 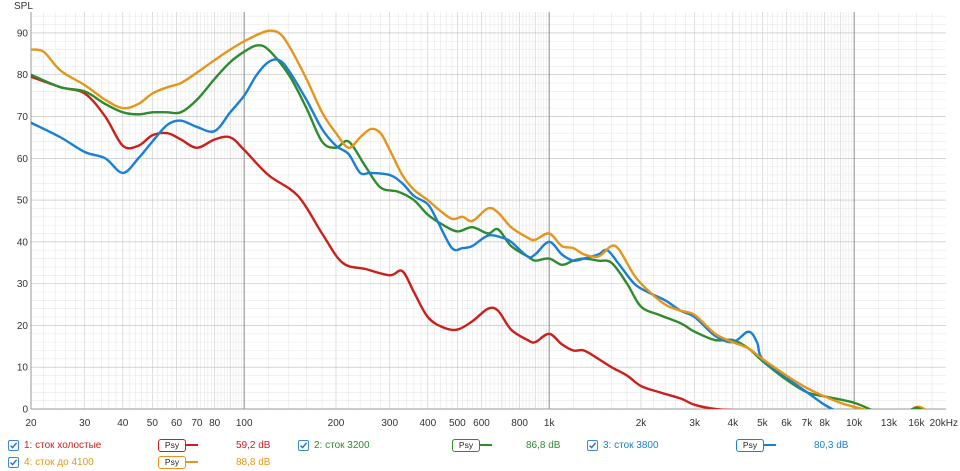 What do you see at coordinates (631, 445) in the screenshot?
I see `legend-label-3: 3: сток 3800` at bounding box center [631, 445].